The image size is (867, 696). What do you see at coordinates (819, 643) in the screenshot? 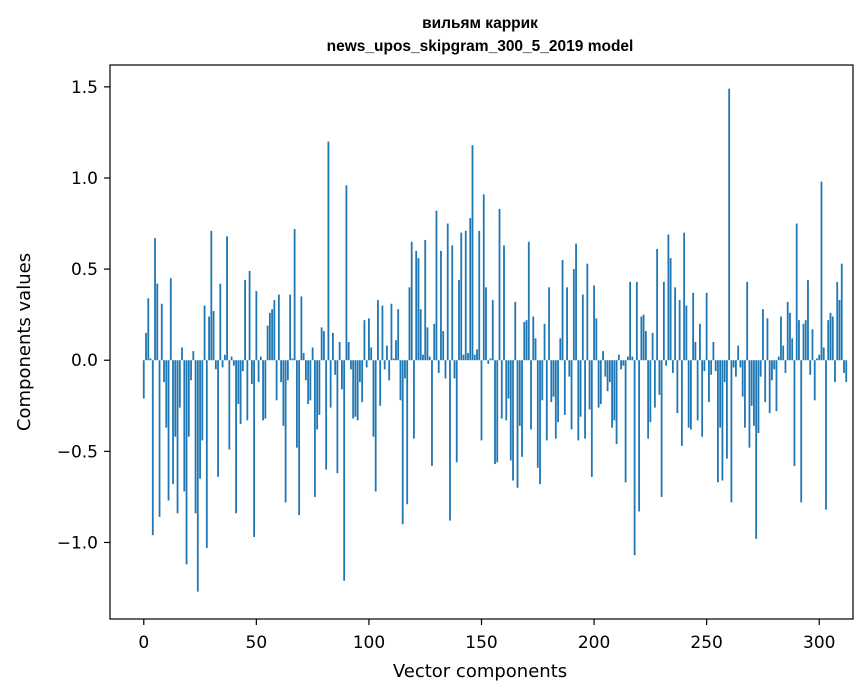
I see `x-tick-label: 300` at bounding box center [819, 643].